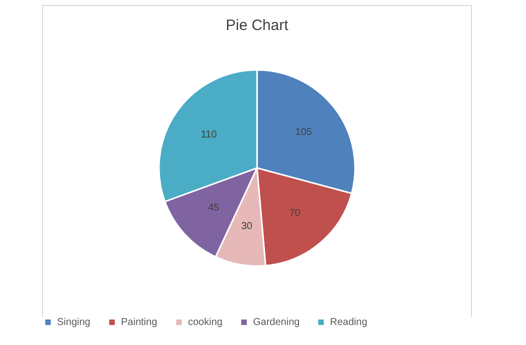 The image size is (526, 345). Describe the element at coordinates (214, 208) in the screenshot. I see `data-label: 45` at that location.